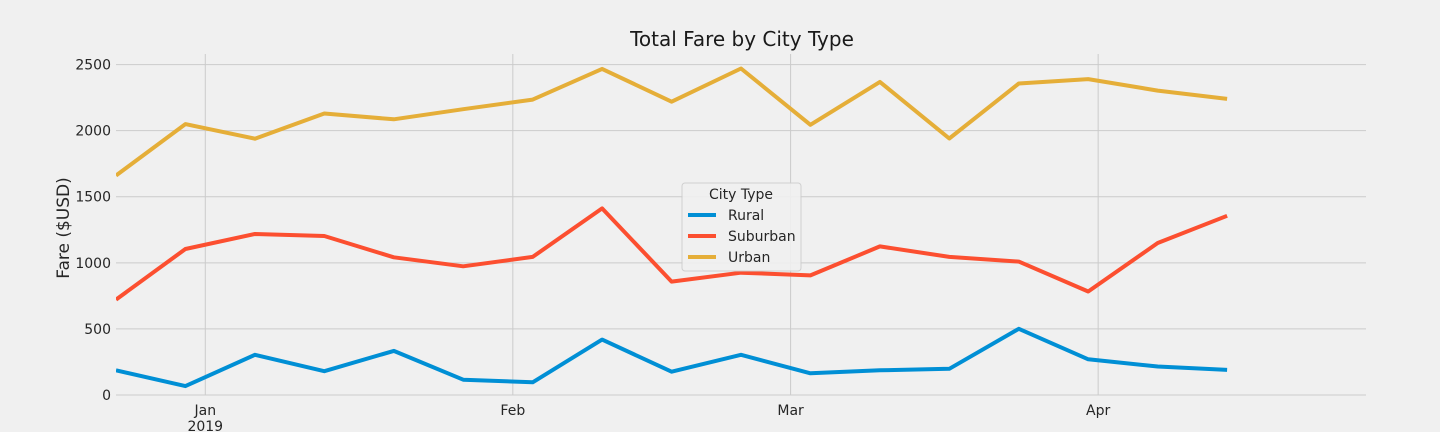 This screenshot has height=432, width=1440. What do you see at coordinates (741, 39) in the screenshot?
I see `chart-title: Total Fare by City Type` at bounding box center [741, 39].